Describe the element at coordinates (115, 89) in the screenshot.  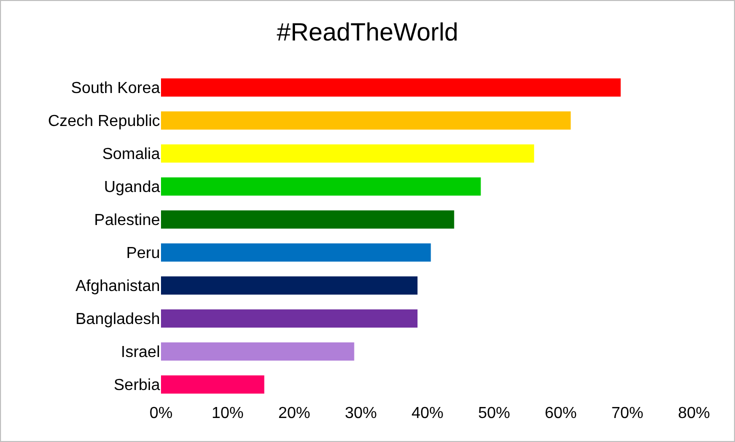
I see `y-tick-label: South Korea` at that location.